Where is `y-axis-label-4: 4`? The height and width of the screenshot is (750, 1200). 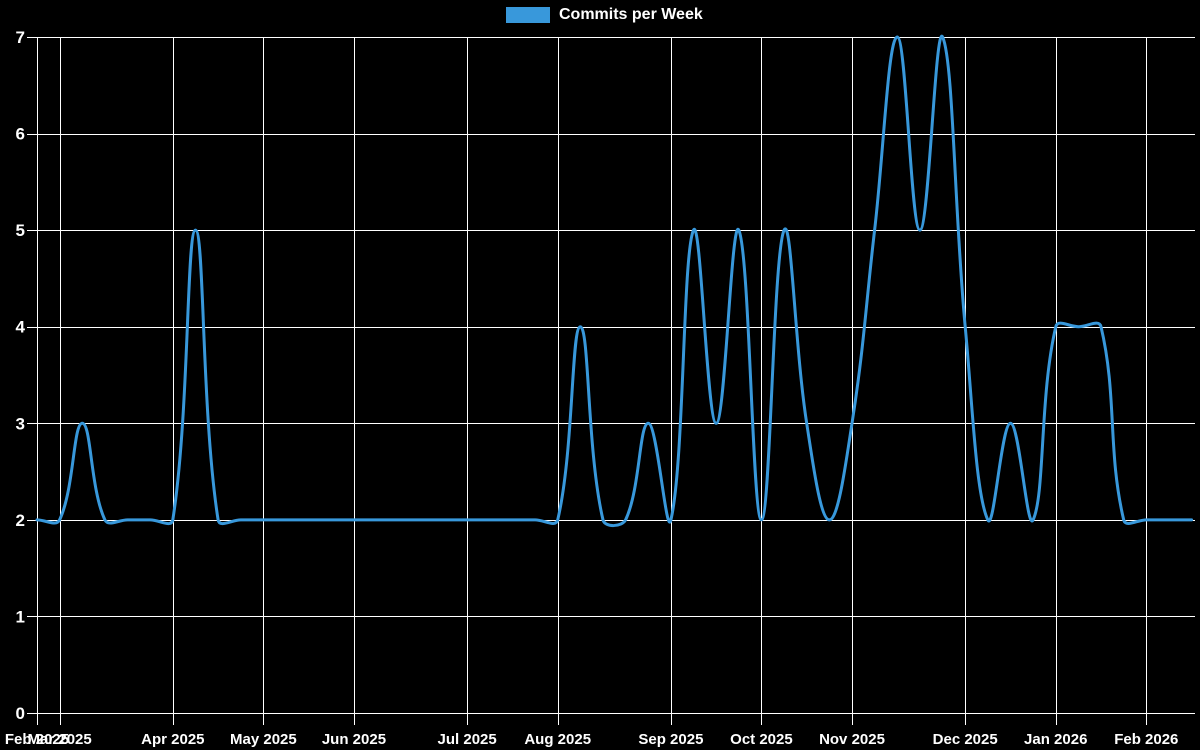
y-axis-label-4: 4 is located at coordinates (21, 327).